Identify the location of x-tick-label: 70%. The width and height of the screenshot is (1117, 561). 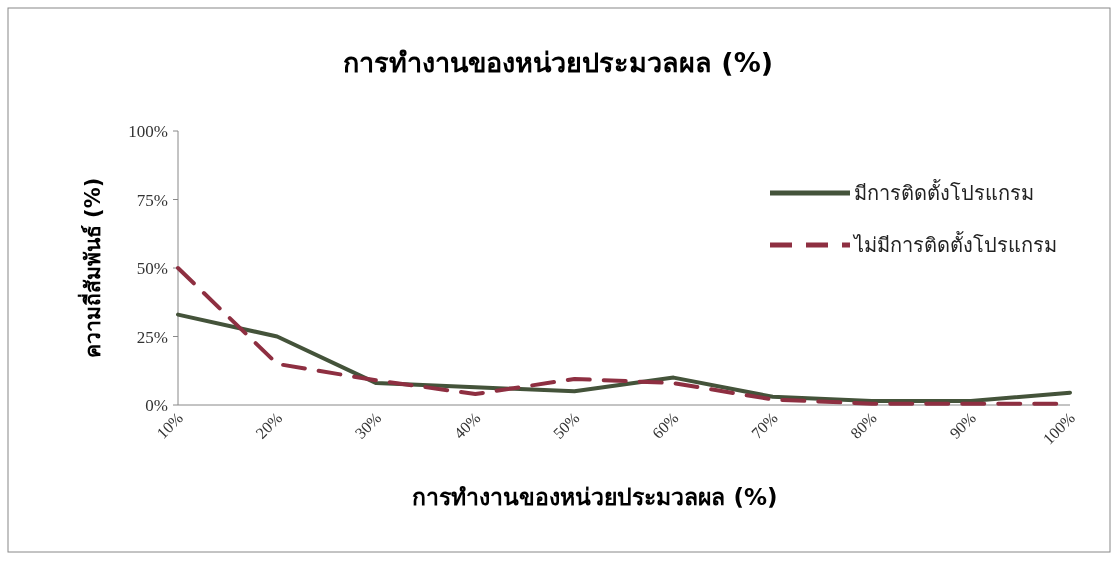
(764, 425).